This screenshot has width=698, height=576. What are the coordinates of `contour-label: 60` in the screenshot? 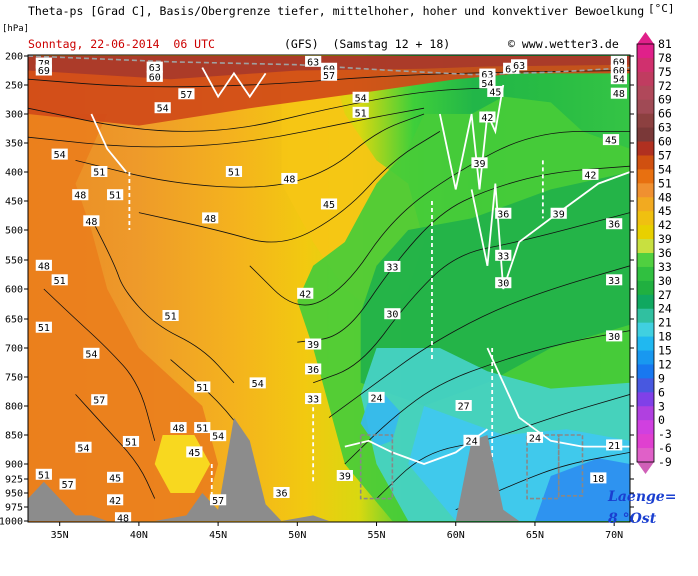 It's located at (155, 77).